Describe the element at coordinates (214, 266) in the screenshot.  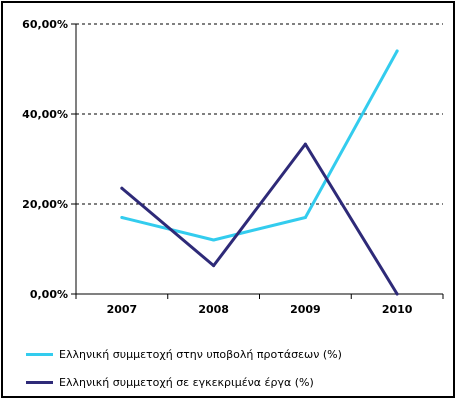
I see `data-point-series-2-2008` at that location.